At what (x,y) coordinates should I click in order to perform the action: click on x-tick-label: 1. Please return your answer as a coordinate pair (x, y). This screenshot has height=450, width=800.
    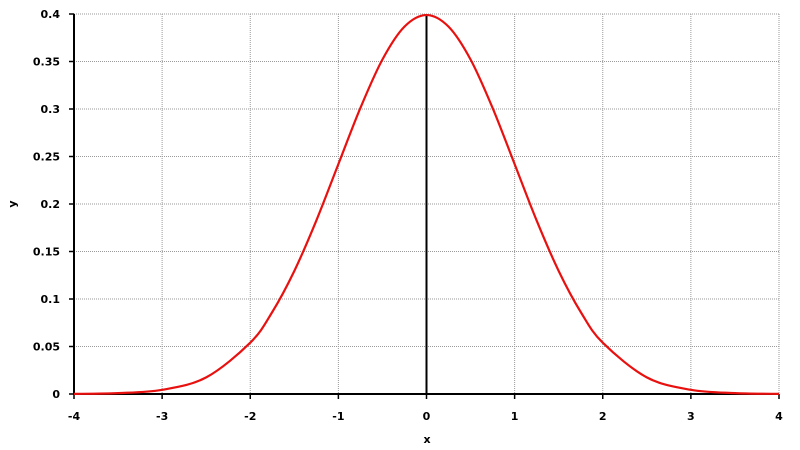
    Looking at the image, I should click on (515, 416).